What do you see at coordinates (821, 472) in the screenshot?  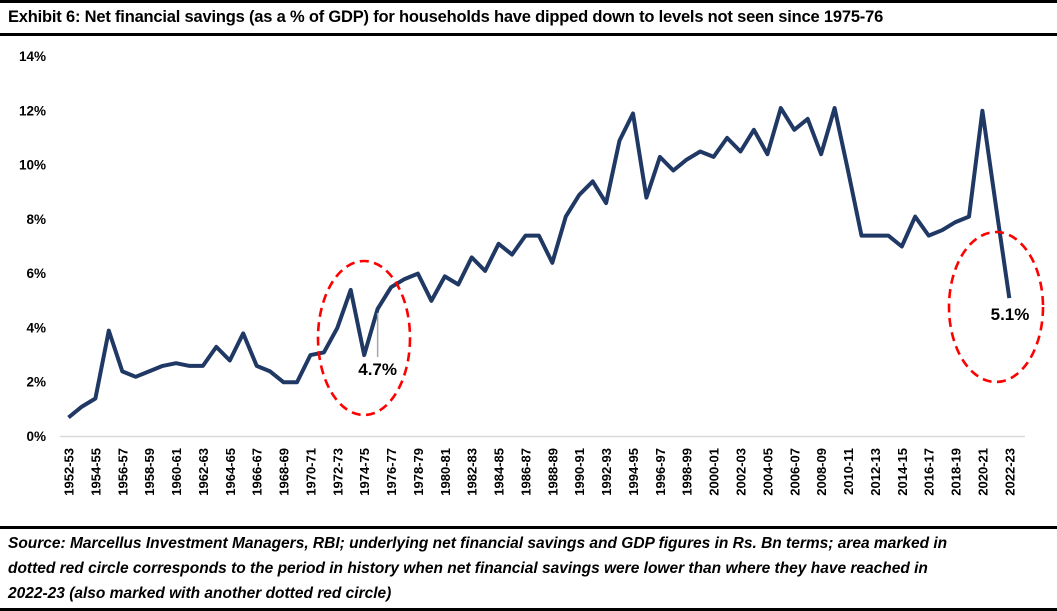 I see `x-axis-tick-label: 2008-09` at bounding box center [821, 472].